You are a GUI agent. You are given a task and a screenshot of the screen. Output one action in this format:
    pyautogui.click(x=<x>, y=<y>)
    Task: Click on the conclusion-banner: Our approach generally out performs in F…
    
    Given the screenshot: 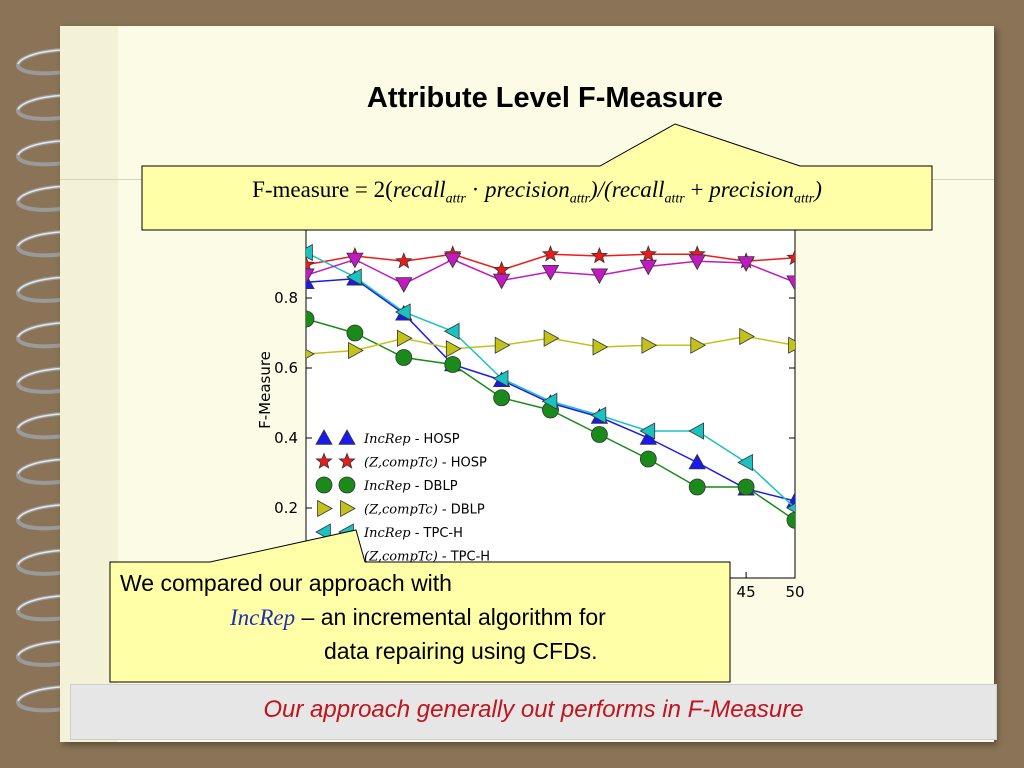 What is the action you would take?
    pyautogui.click(x=533, y=712)
    